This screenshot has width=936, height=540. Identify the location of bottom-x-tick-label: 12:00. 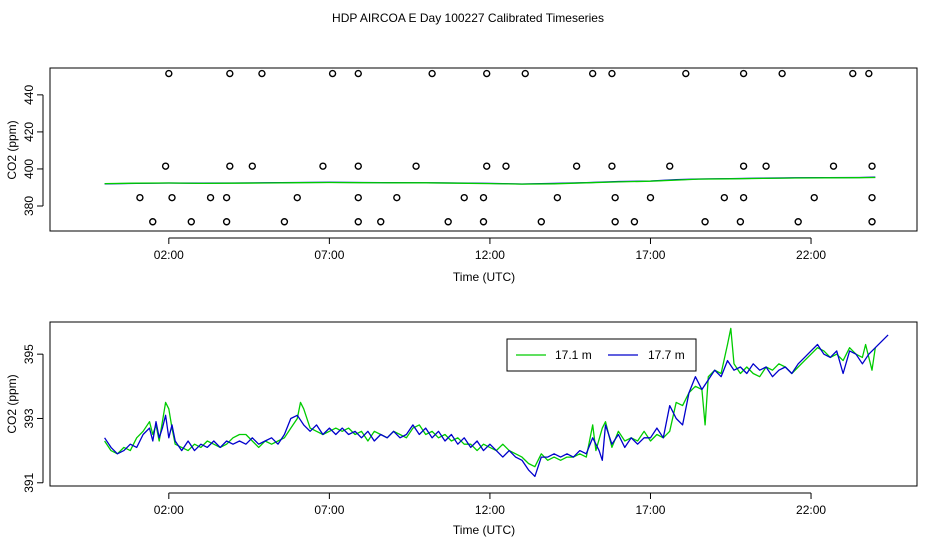
(490, 510).